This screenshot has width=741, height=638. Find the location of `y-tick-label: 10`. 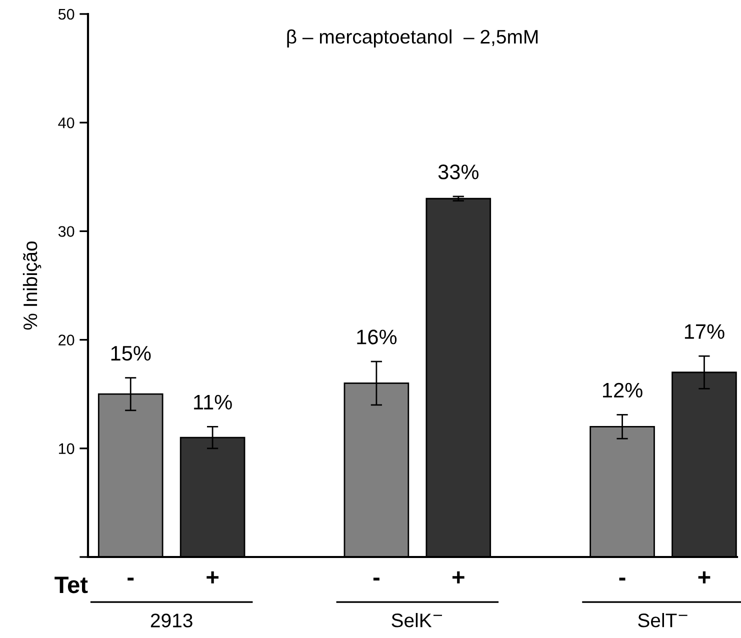

y-tick-label: 10 is located at coordinates (66, 448).